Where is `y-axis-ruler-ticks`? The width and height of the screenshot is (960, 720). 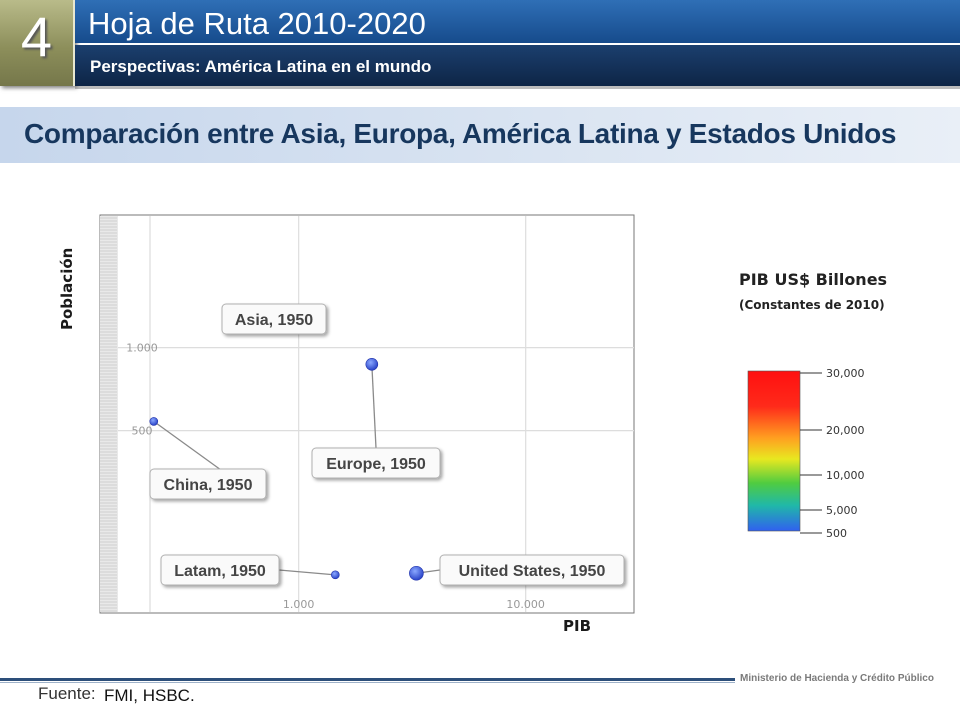
y-axis-ruler-ticks is located at coordinates (108, 414).